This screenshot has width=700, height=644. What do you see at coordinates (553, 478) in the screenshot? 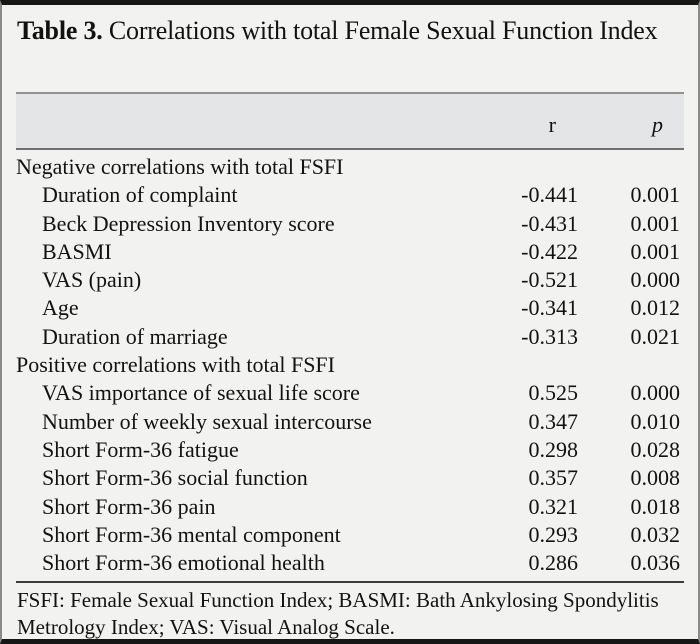
I see `r-value: 0.357` at bounding box center [553, 478].